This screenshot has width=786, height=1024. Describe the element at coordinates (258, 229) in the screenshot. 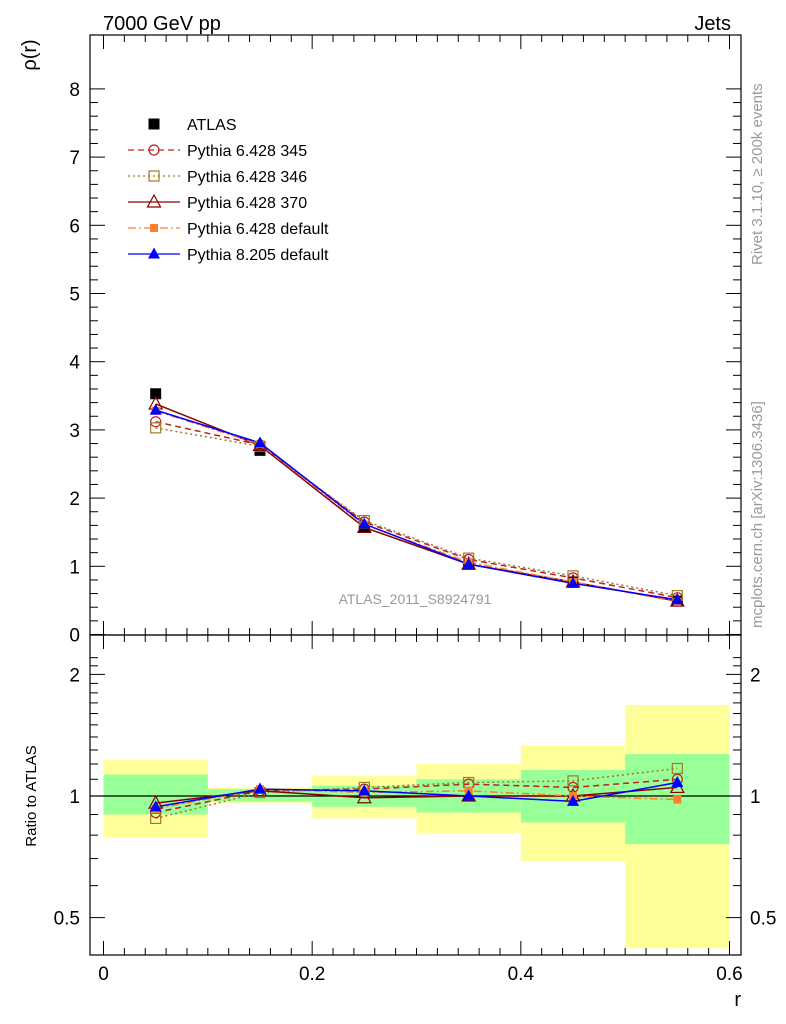

I see `legend-entry: Pythia 6.428 default` at that location.